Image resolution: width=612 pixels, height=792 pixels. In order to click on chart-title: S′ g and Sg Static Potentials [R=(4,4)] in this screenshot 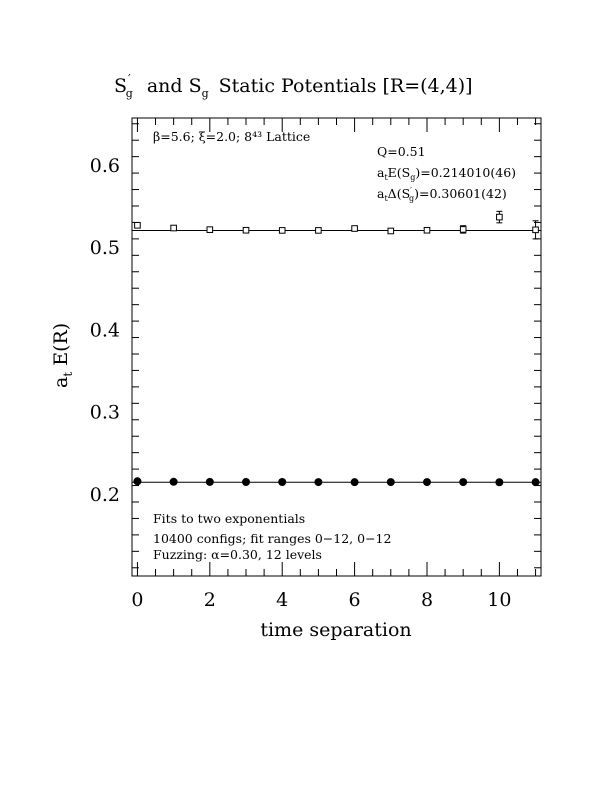, I will do `click(293, 86)`.